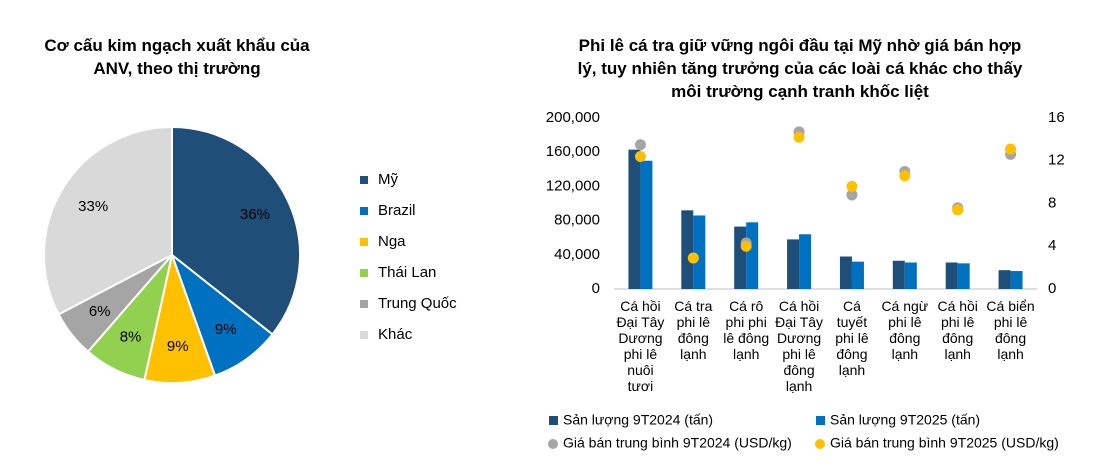 Image resolution: width=1110 pixels, height=473 pixels. What do you see at coordinates (1056, 117) in the screenshot?
I see `y2-tick-label: 16` at bounding box center [1056, 117].